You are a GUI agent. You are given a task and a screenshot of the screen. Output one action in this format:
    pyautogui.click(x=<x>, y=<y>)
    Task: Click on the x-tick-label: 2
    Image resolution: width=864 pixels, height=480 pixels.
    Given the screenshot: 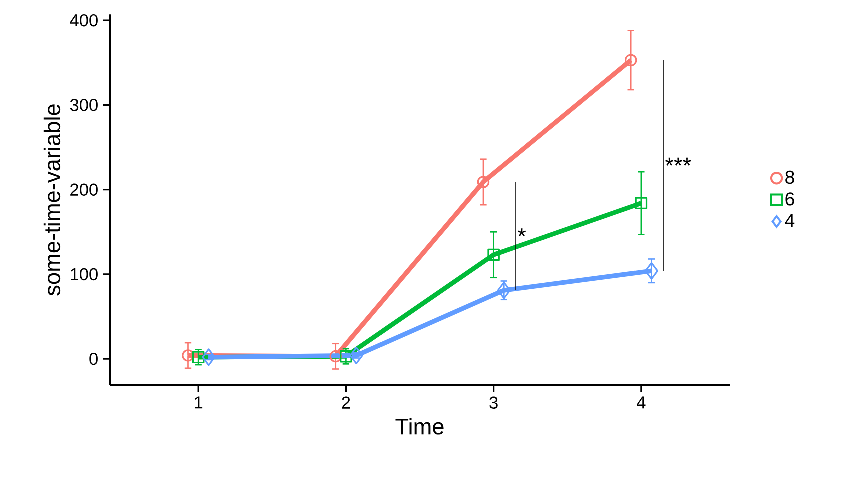 What is the action you would take?
    pyautogui.click(x=346, y=402)
    